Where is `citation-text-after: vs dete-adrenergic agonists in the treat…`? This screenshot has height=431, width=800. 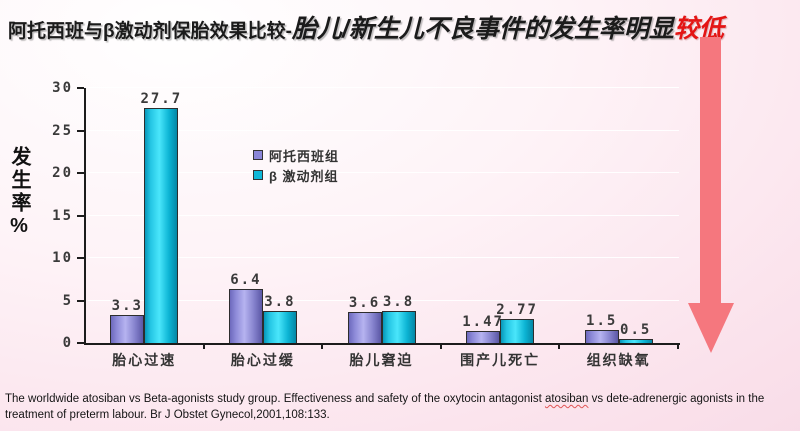
citation-text-after: vs dete-adrenergic agonists in the treat… is located at coordinates (385, 407).